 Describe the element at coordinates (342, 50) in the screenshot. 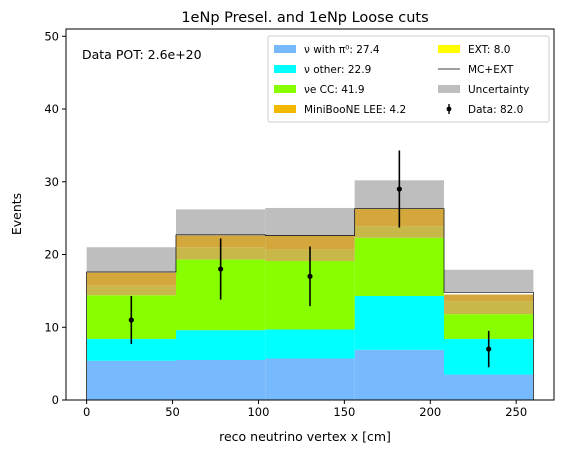

I see `legend-label-0: ν with π⁰: 27.4` at that location.